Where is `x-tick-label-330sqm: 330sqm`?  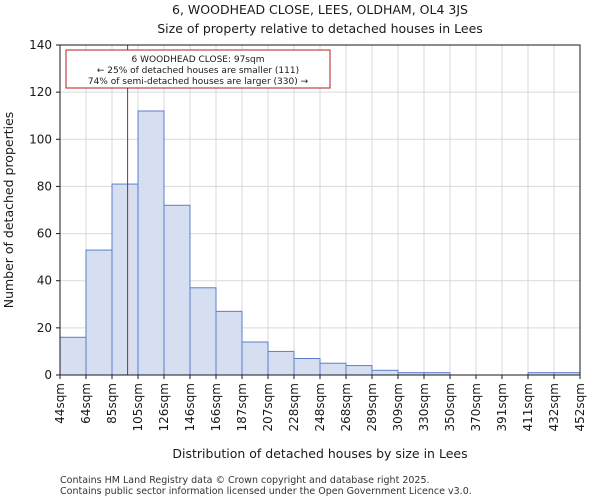
x-tick-label-330sqm: 330sqm is located at coordinates (424, 407).